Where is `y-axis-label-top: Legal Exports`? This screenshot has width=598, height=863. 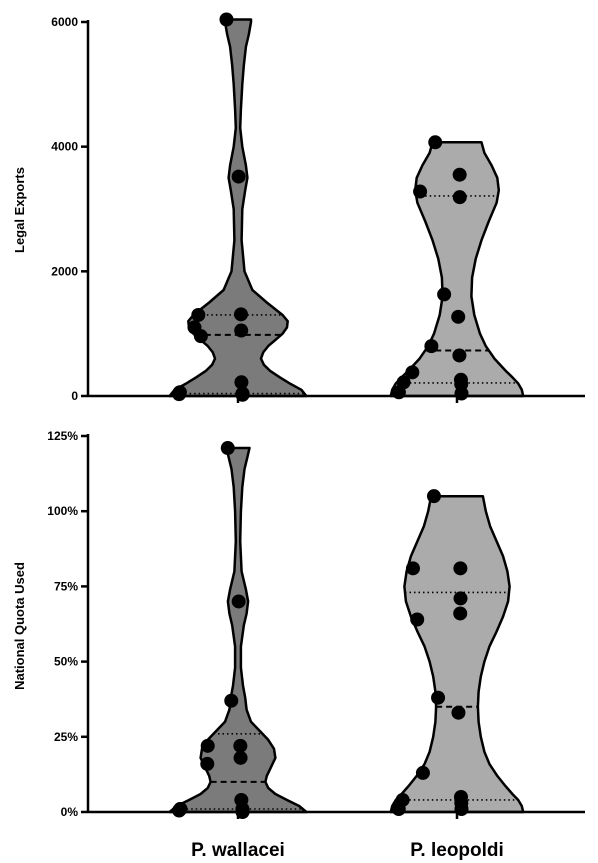 y-axis-label-top: Legal Exports is located at coordinates (19, 210).